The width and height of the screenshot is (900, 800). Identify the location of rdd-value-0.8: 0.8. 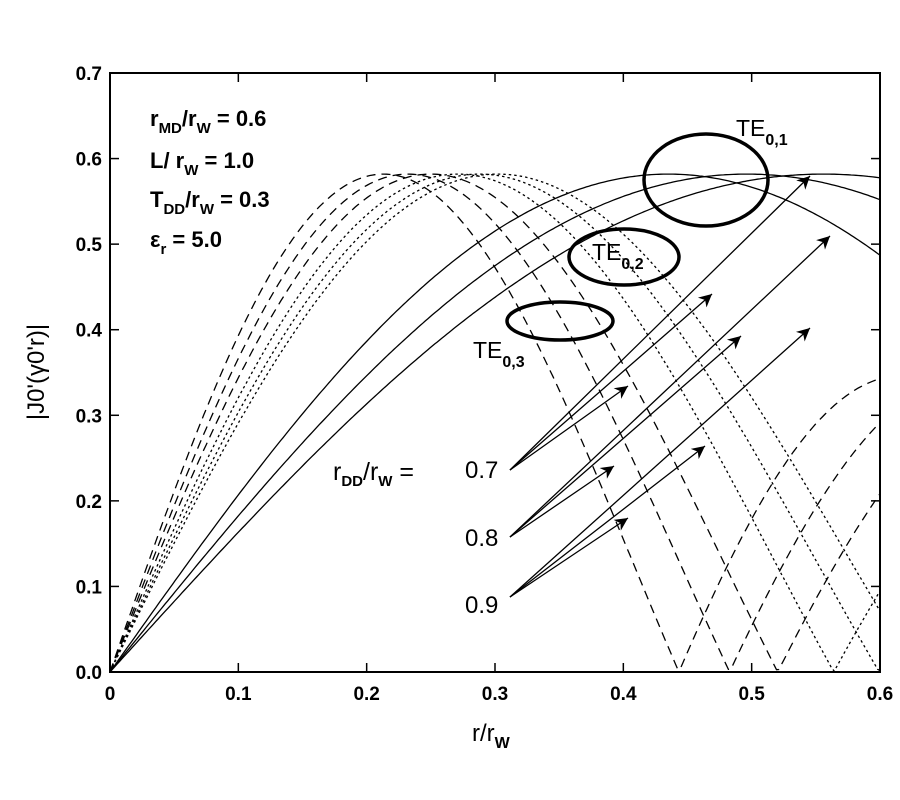
(481, 538).